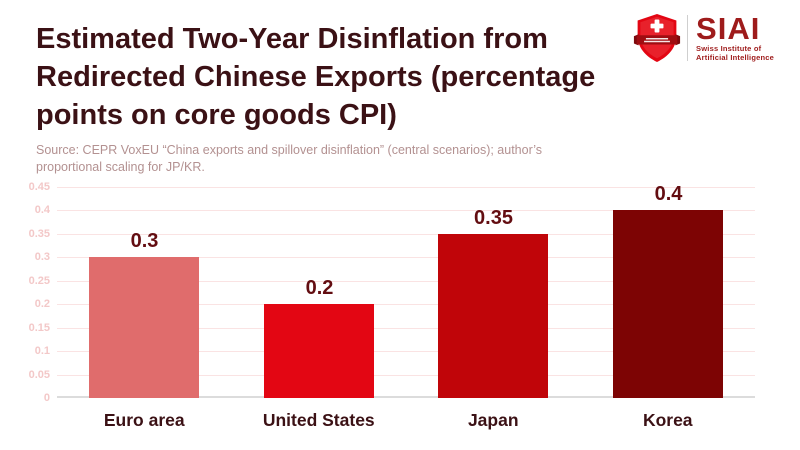 This screenshot has width=800, height=450. I want to click on value-label-korea: 0.4, so click(668, 194).